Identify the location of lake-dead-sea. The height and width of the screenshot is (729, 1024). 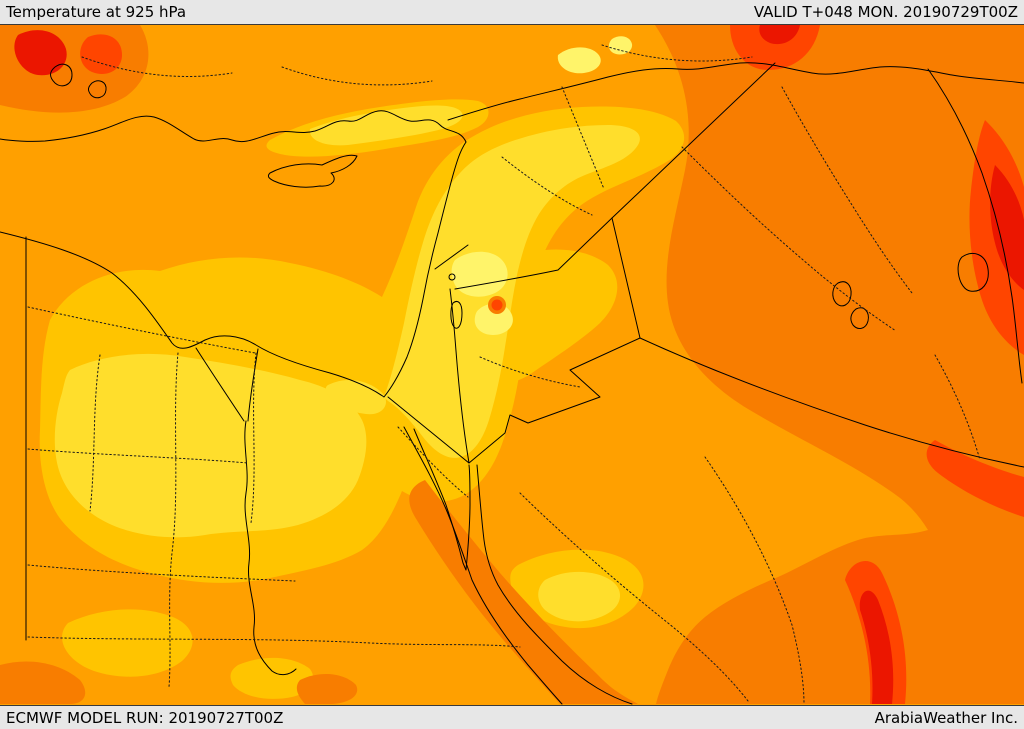
(456, 314).